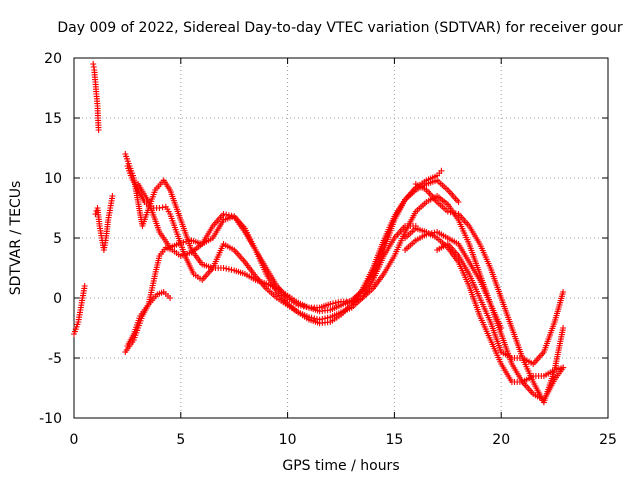  I want to click on y-tick-label: -5, so click(55, 359).